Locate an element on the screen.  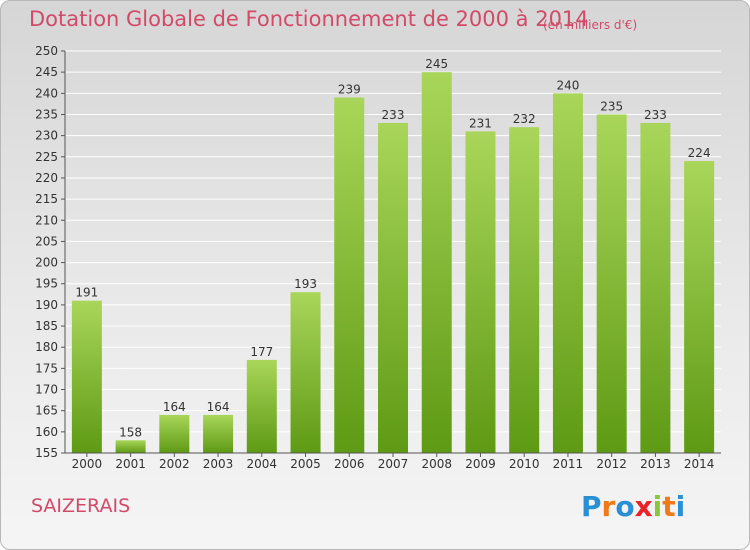
x-tick-label: 2010 is located at coordinates (524, 464).